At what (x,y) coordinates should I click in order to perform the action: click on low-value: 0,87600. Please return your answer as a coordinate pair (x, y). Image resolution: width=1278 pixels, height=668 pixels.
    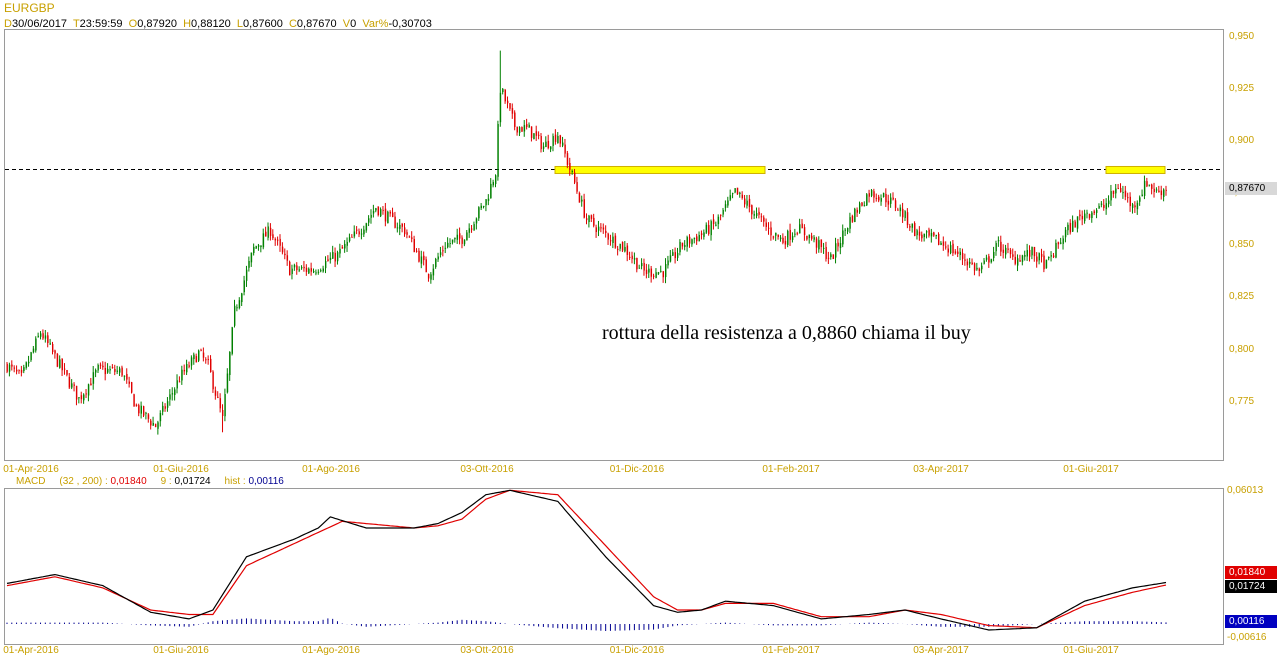
    Looking at the image, I should click on (263, 24).